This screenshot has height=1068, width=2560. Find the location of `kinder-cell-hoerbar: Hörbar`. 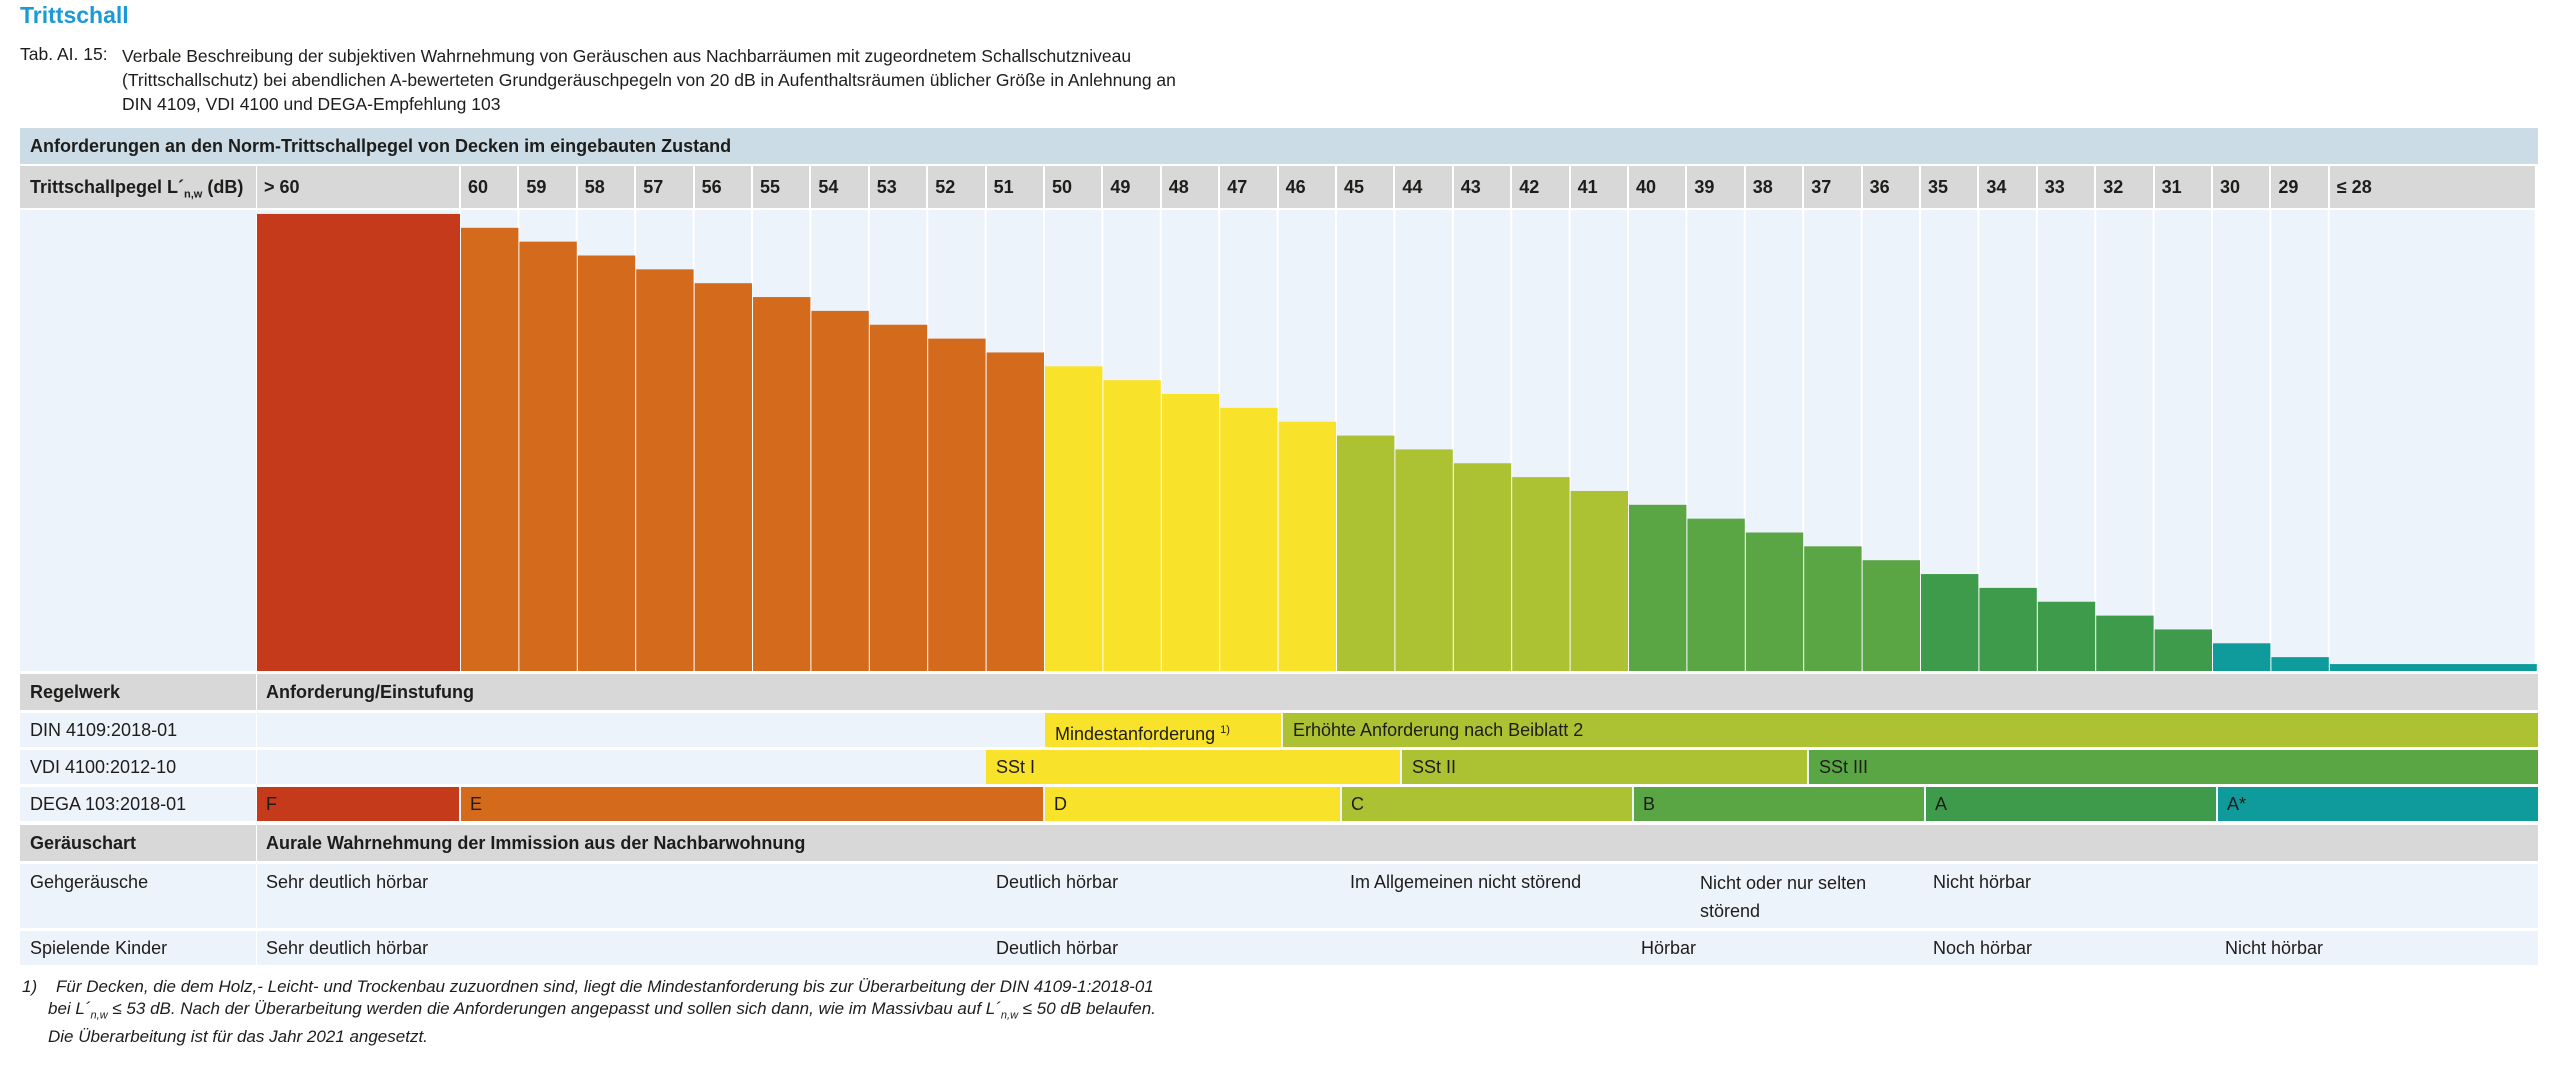

kinder-cell-hoerbar: Hörbar is located at coordinates (1669, 948).